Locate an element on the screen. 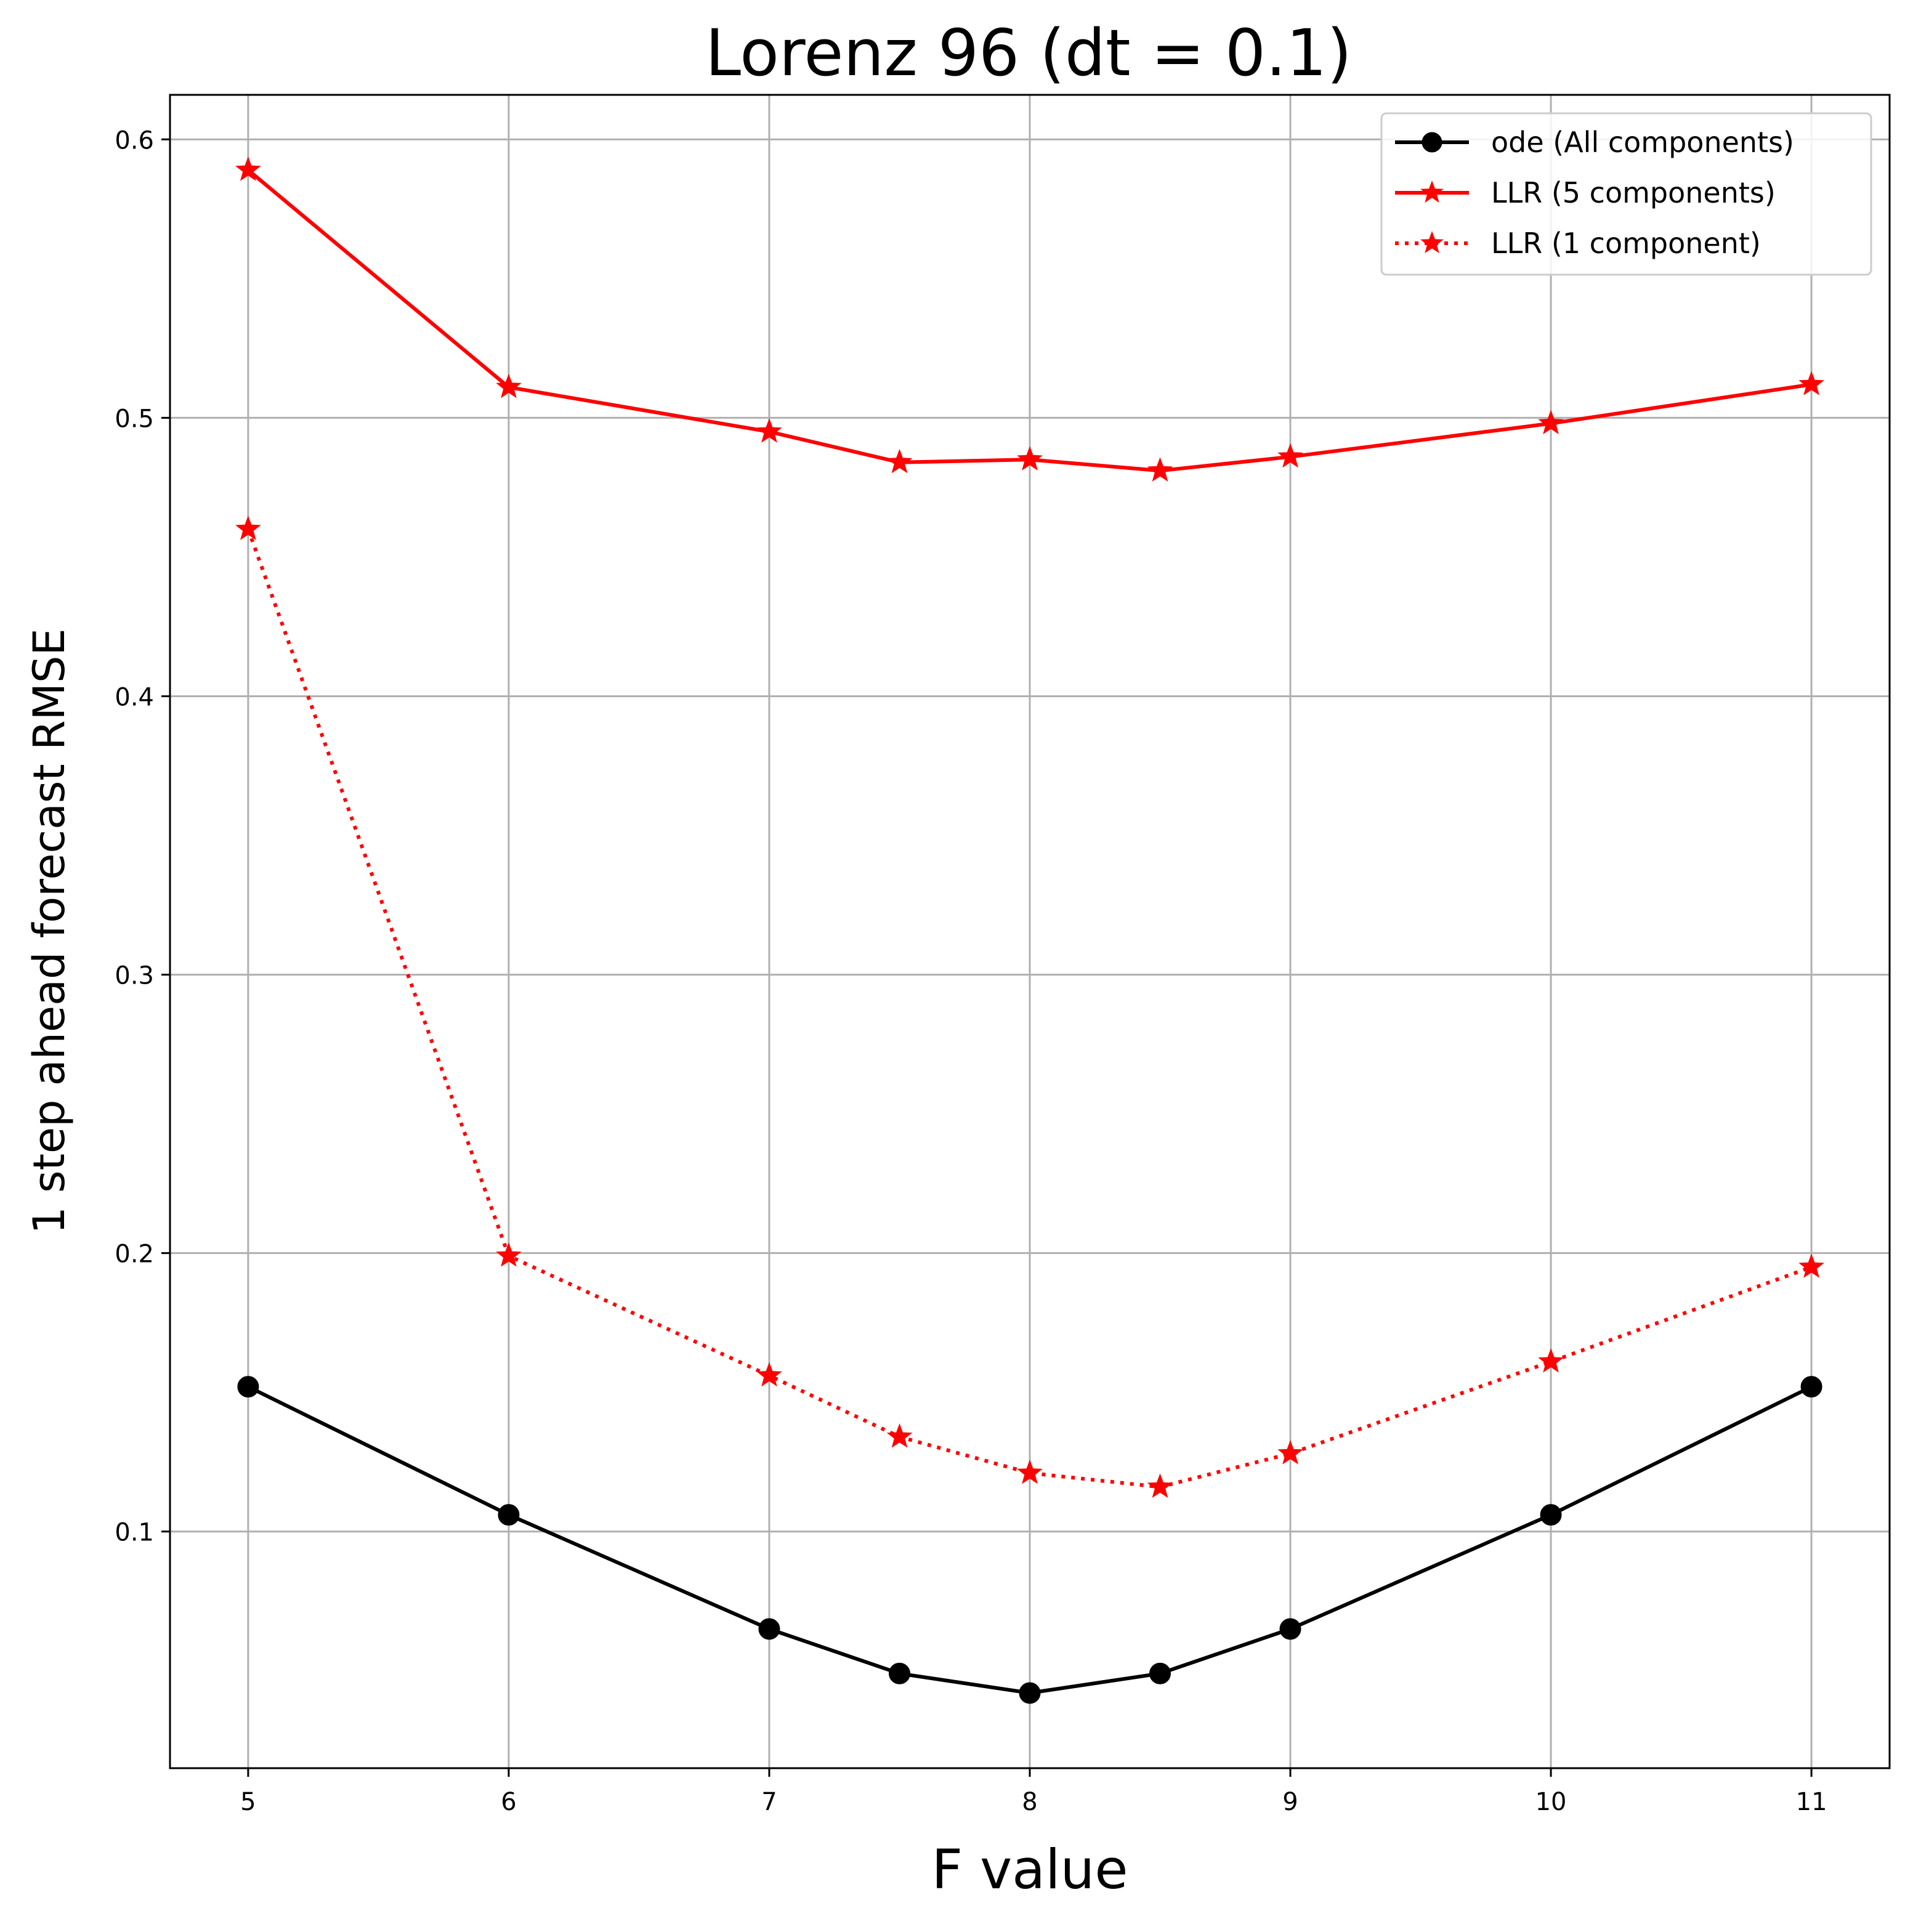  x-tick-label: 5 is located at coordinates (248, 1802).